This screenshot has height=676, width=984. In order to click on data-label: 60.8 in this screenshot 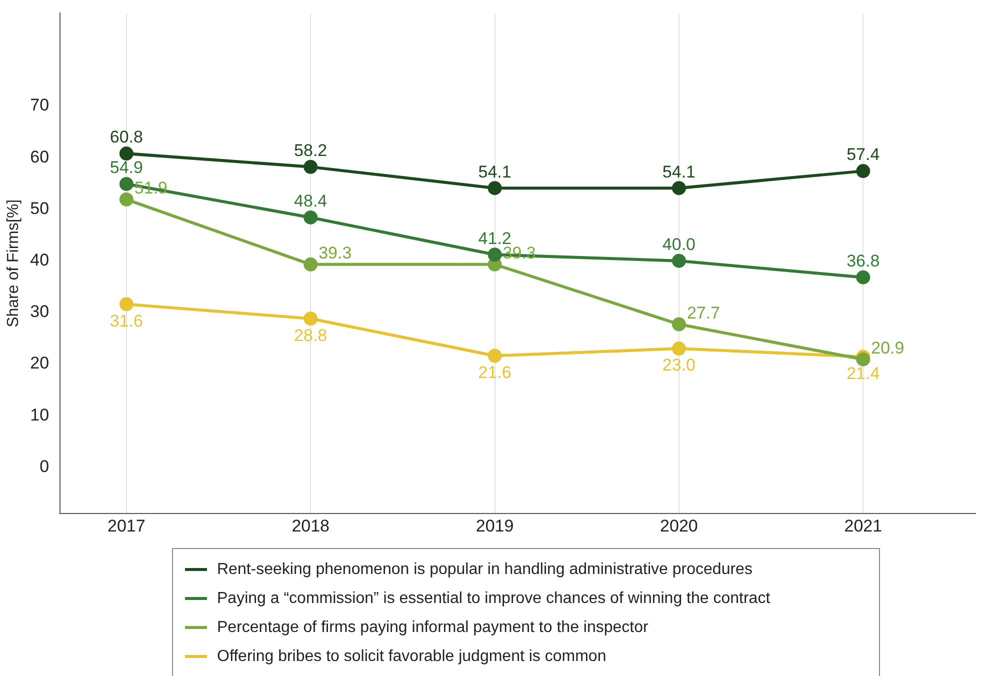, I will do `click(126, 137)`.